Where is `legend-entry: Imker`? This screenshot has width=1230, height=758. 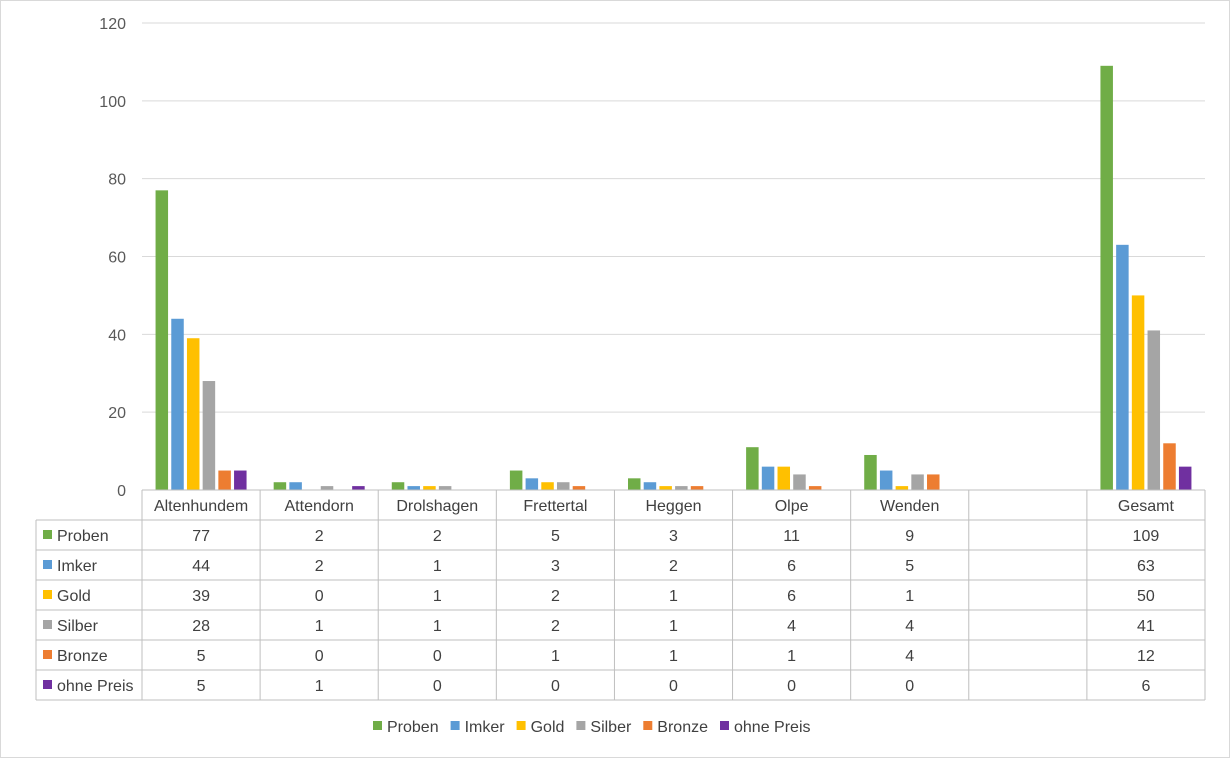 legend-entry: Imker is located at coordinates (485, 727).